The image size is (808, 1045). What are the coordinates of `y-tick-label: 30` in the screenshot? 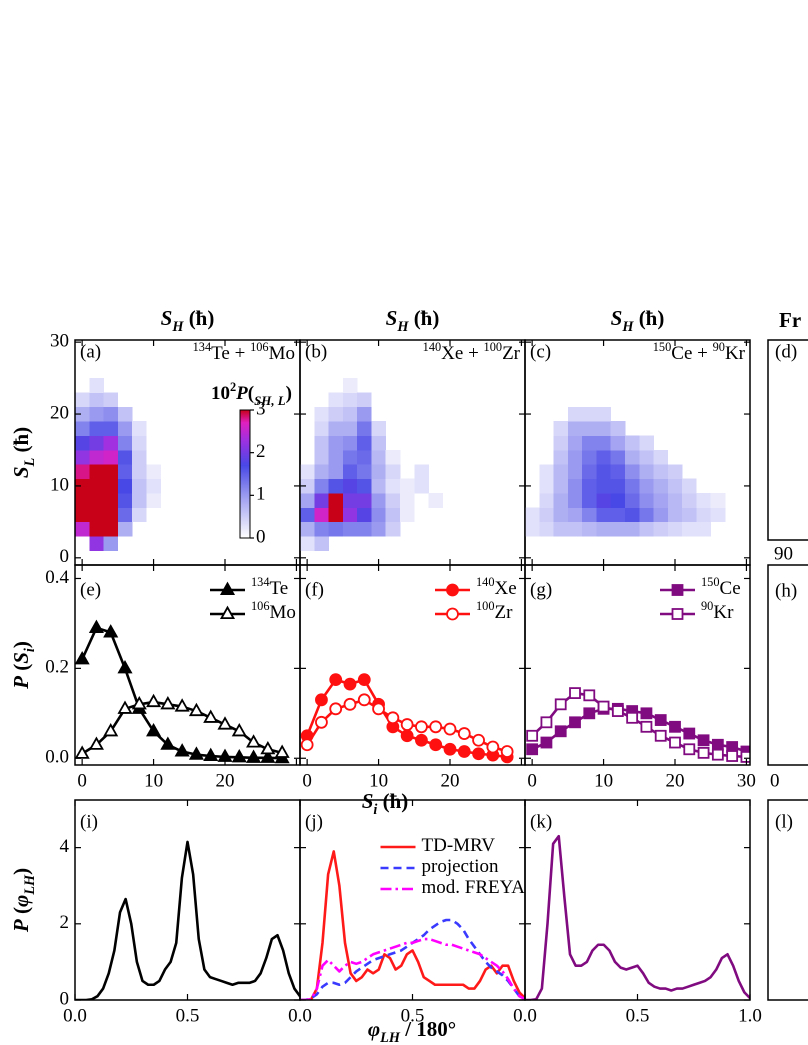 It's located at (59, 341).